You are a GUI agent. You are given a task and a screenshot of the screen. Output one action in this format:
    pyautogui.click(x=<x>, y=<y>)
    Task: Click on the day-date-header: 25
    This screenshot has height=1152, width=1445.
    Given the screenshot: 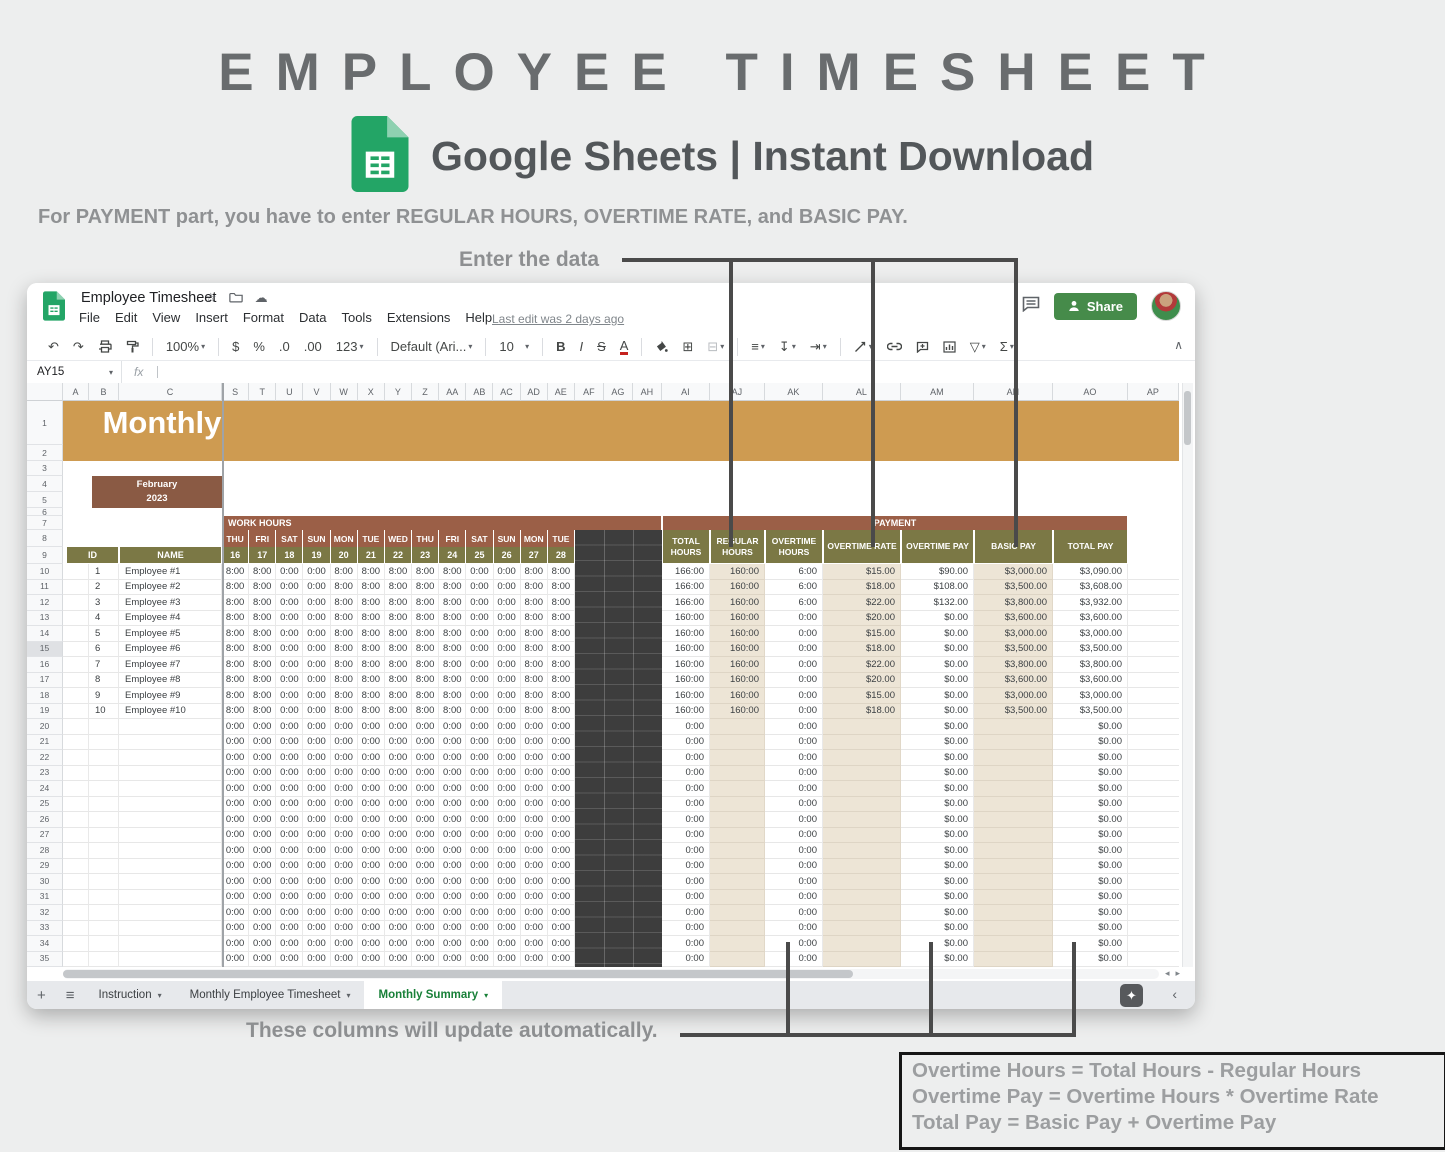 What is the action you would take?
    pyautogui.click(x=480, y=555)
    